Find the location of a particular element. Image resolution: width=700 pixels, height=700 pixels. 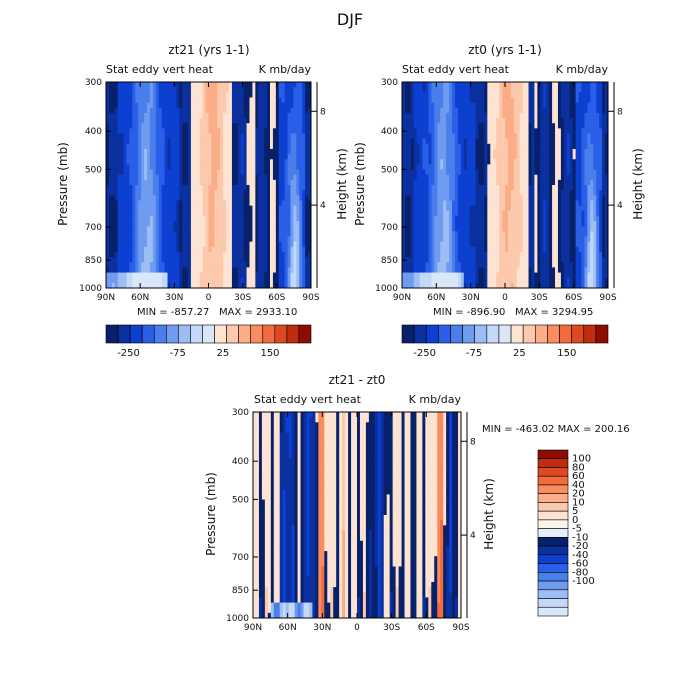

x-tick-label: 0 is located at coordinates (209, 298).